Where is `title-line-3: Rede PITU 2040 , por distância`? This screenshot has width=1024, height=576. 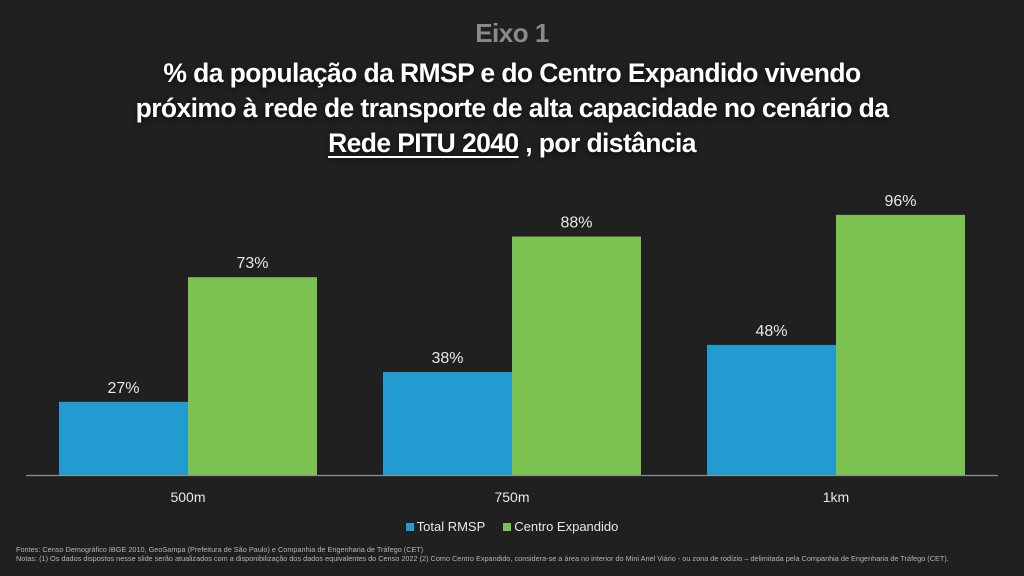
title-line-3: Rede PITU 2040 , por distância is located at coordinates (512, 143).